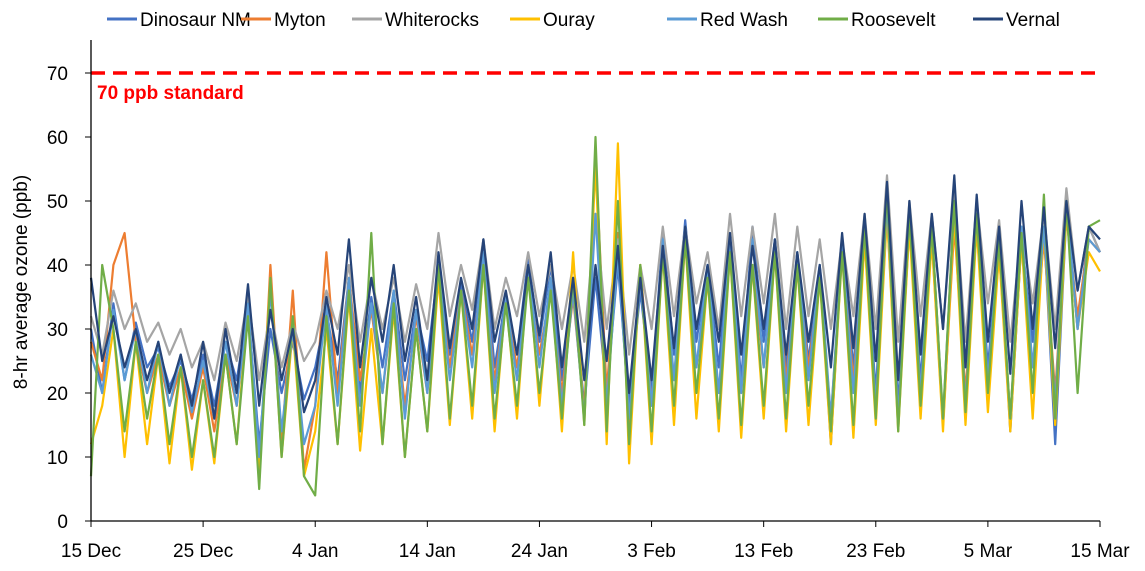  Describe the element at coordinates (1033, 20) in the screenshot. I see `legend-label: Vernal` at that location.